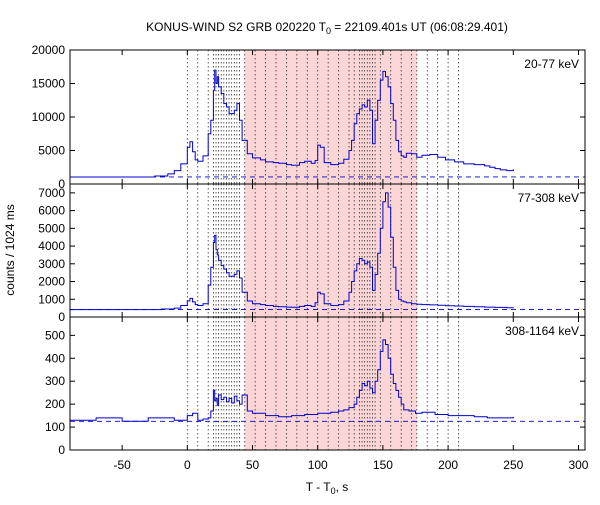  What do you see at coordinates (187, 465) in the screenshot?
I see `x-tick-label: 0` at bounding box center [187, 465].